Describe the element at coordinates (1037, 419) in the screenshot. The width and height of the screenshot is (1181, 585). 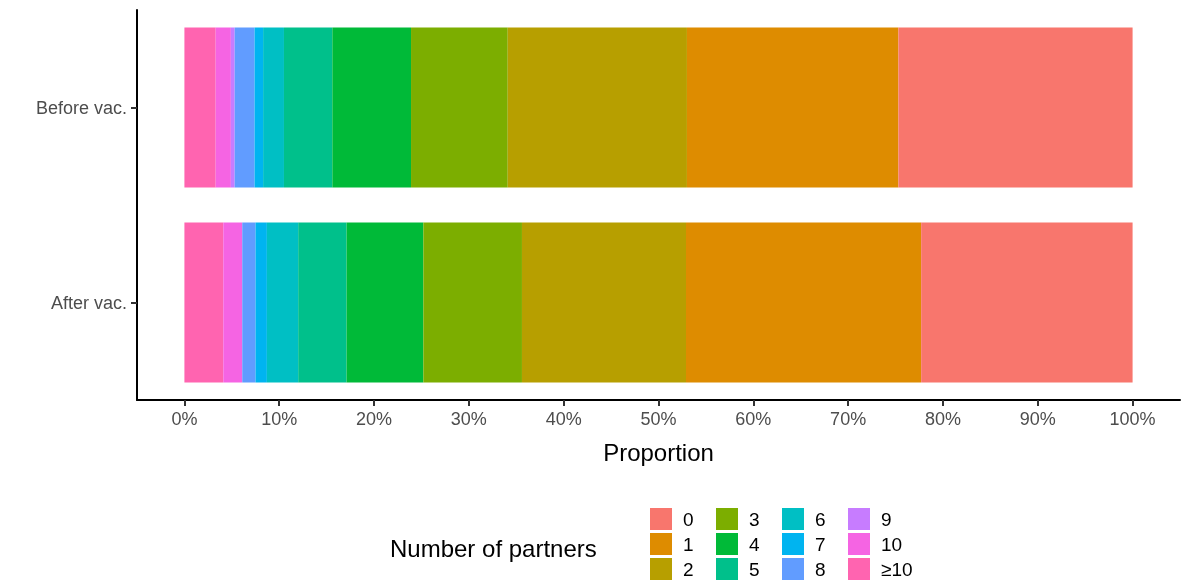
I see `x-tick-label: 90%` at that location.